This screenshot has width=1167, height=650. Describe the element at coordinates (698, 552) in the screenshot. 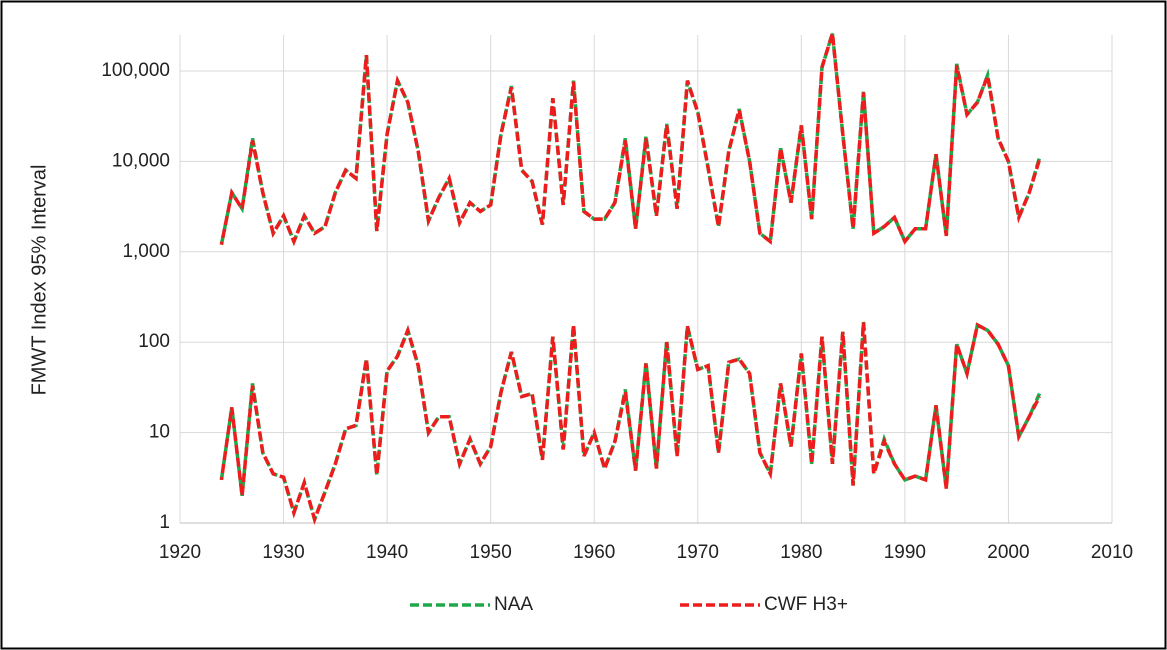

I see `x-tick-label: 1970` at that location.